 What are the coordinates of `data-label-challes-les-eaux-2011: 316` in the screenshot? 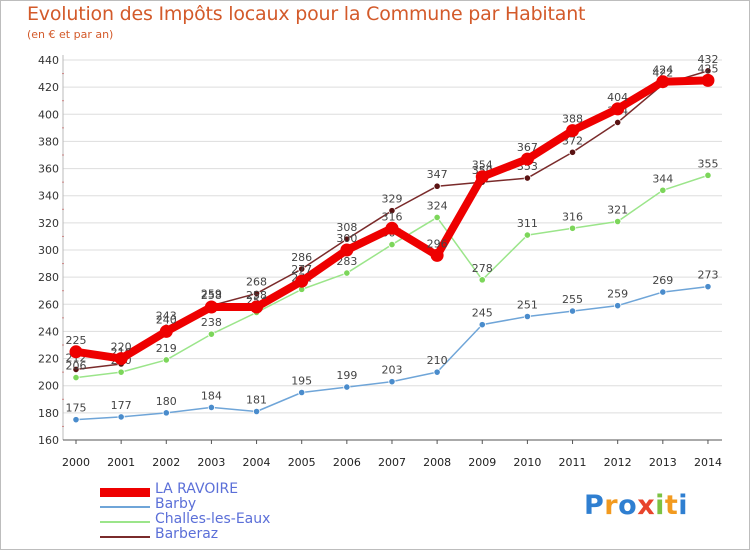 It's located at (572, 216).